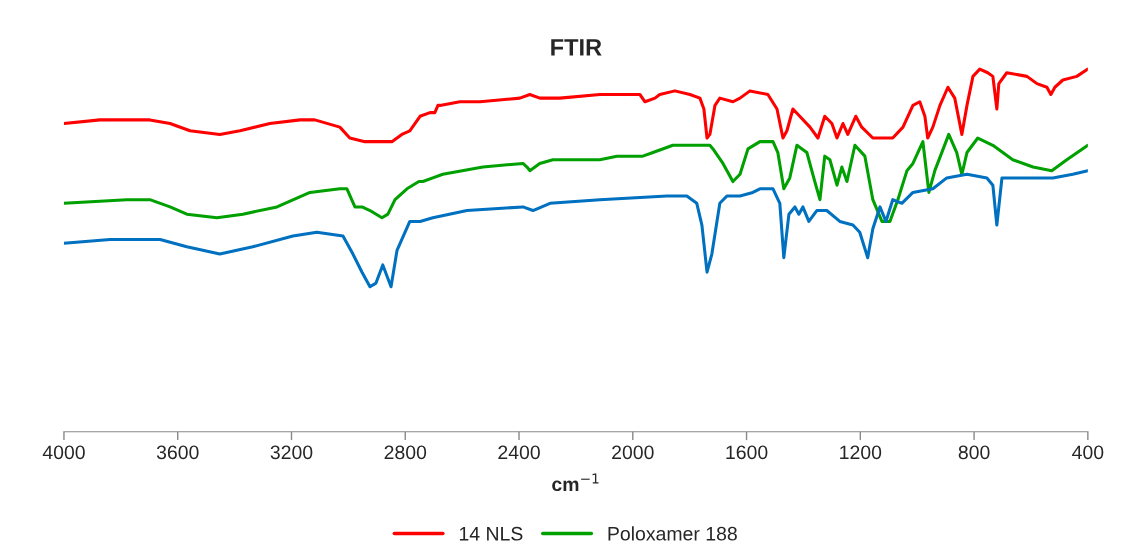  Describe the element at coordinates (491, 533) in the screenshot. I see `legend-label: 14 NLS` at that location.